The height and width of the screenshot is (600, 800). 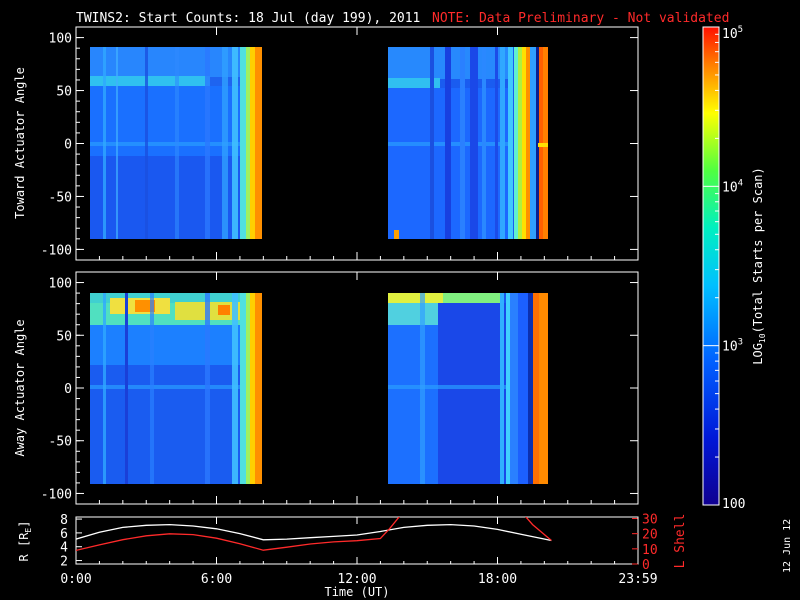 What do you see at coordinates (56, 250) in the screenshot?
I see `toward-ytick-label: -100` at bounding box center [56, 250].